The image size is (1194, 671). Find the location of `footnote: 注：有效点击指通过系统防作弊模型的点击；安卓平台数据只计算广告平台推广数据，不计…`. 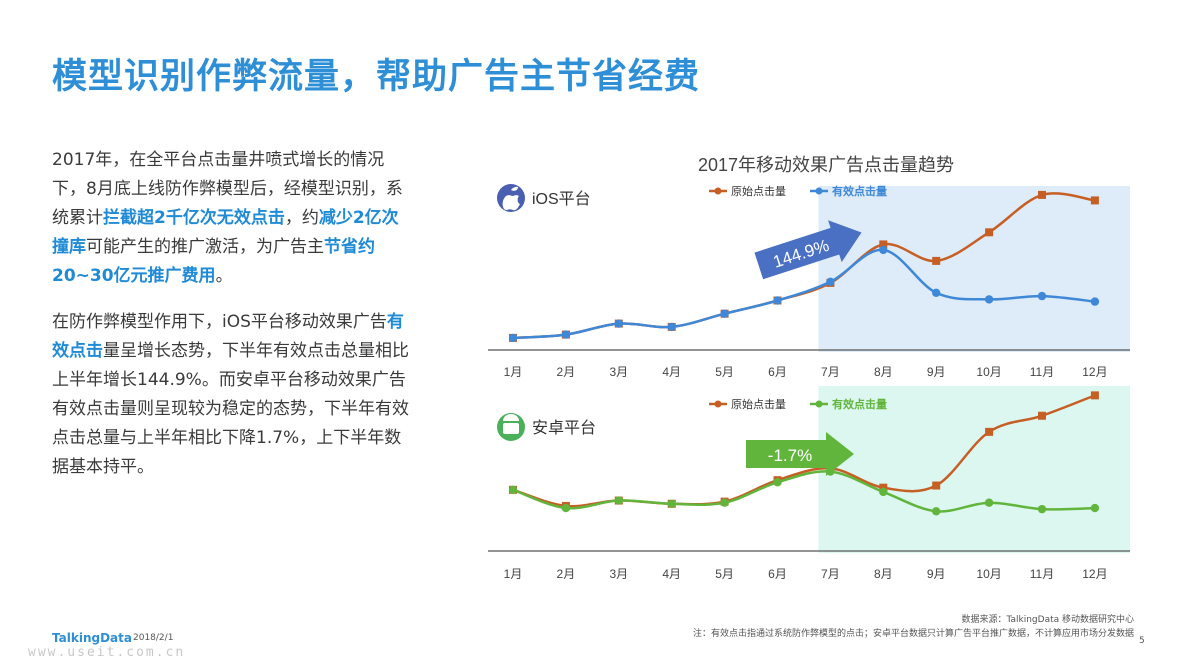

footnote: 注：有效点击指通过系统防作弊模型的点击；安卓平台数据只计算广告平台推广数据，不计… is located at coordinates (913, 634).